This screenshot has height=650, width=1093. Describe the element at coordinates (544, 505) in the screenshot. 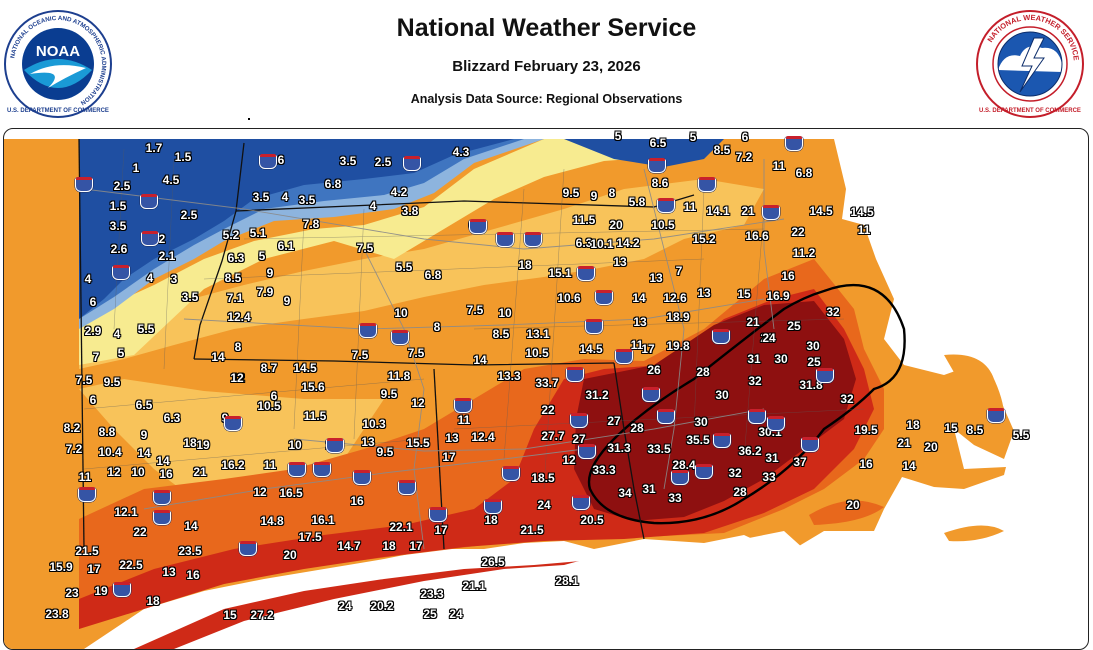

I see `snowfall-value: 24` at that location.